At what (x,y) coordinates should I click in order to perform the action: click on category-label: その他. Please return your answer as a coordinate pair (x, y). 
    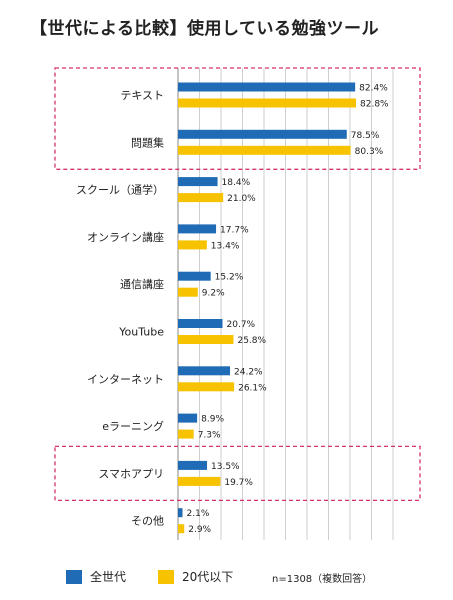
    Looking at the image, I should click on (147, 521).